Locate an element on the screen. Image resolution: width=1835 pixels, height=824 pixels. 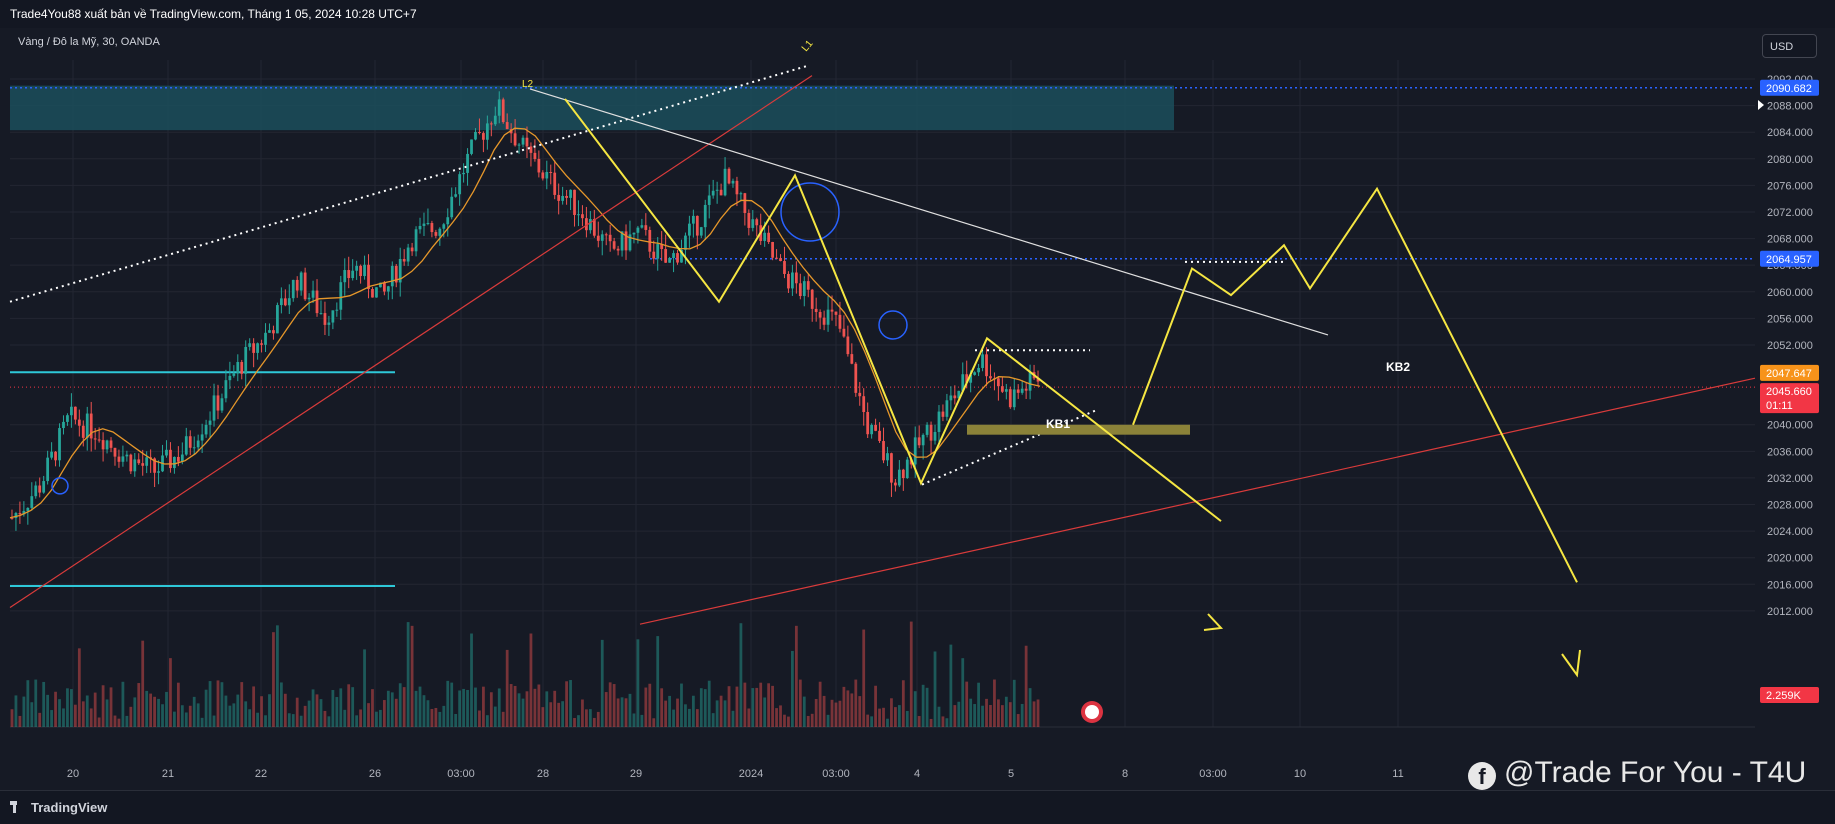
price-badge-label: 2064.957 is located at coordinates (1789, 260).